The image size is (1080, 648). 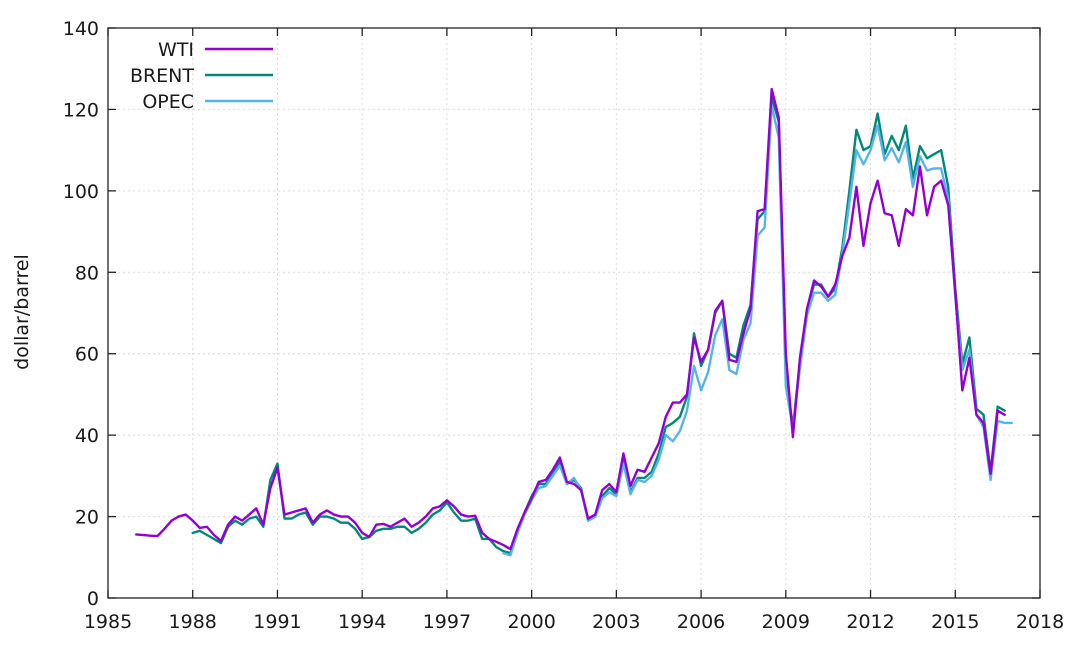 I want to click on y-tick-label: 100, so click(x=81, y=192).